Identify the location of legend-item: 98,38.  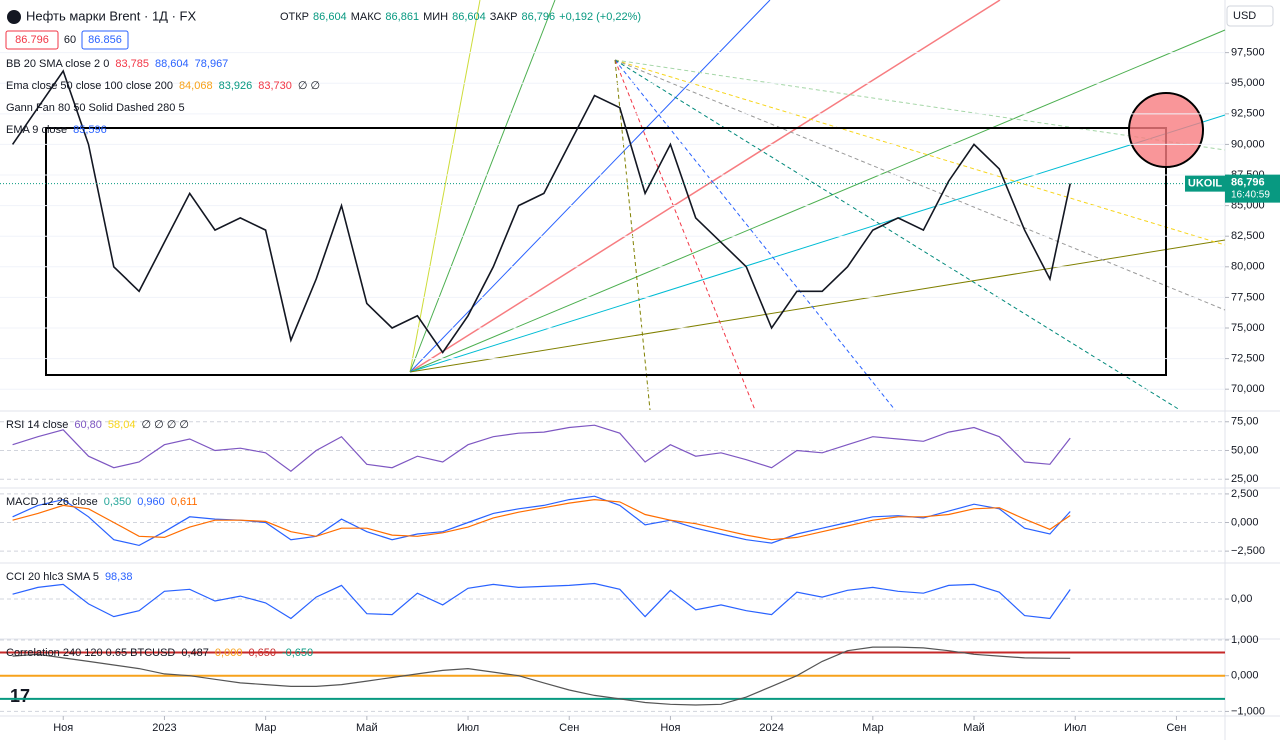
(119, 577).